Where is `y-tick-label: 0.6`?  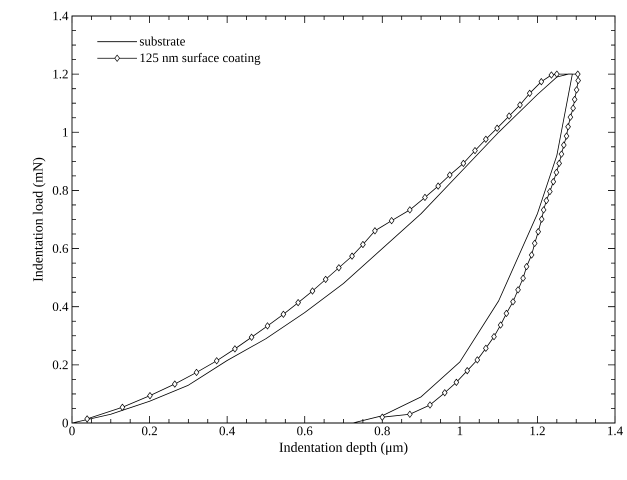
y-tick-label: 0.6 is located at coordinates (60, 248).